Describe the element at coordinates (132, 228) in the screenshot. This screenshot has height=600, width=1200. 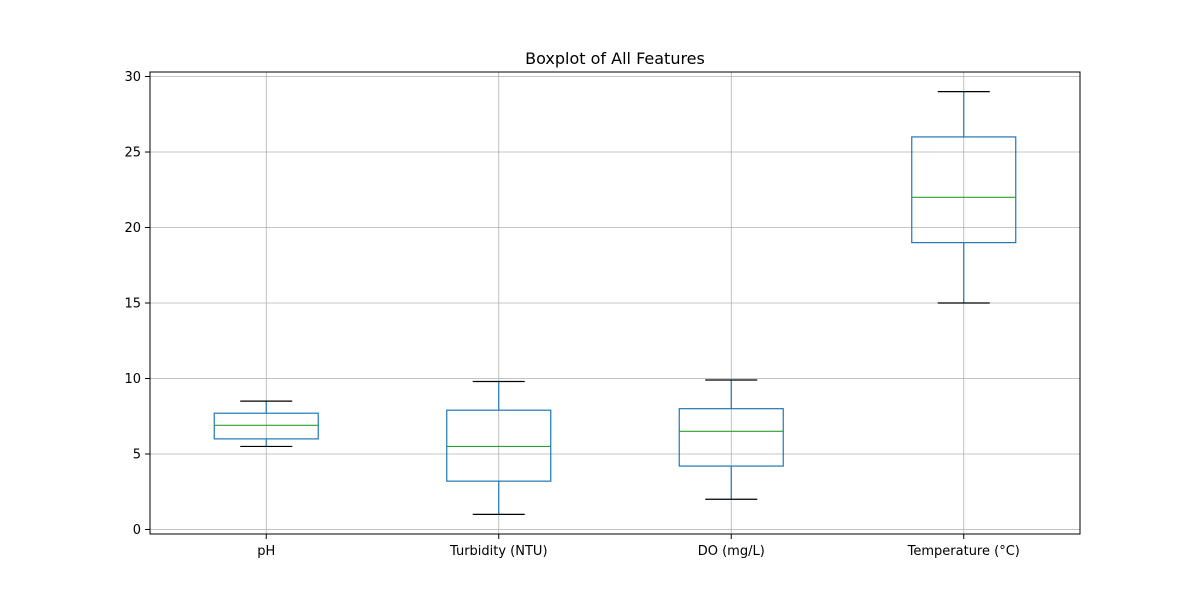
I see `y-tick-label: 20` at that location.